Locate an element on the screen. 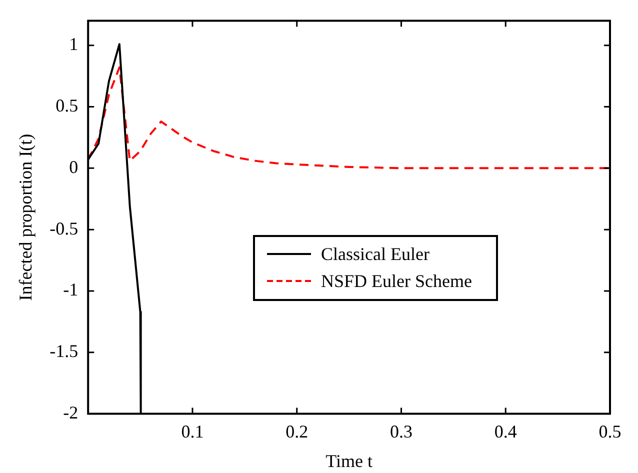 The height and width of the screenshot is (473, 638). legend-label: Classical Euler is located at coordinates (375, 254).